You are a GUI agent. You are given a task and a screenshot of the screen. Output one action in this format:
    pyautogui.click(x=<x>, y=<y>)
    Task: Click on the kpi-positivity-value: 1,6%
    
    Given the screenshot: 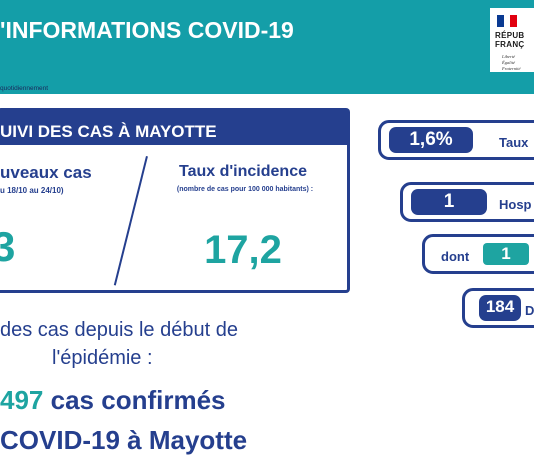 What is the action you would take?
    pyautogui.click(x=431, y=139)
    